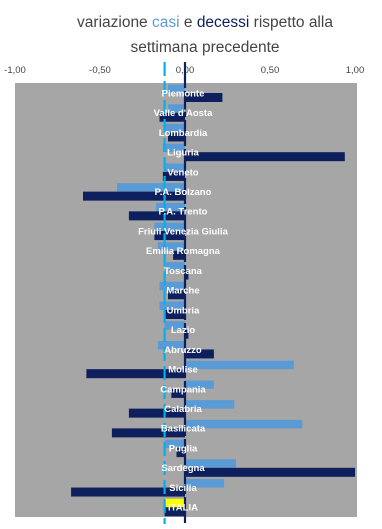 This screenshot has height=529, width=382. What do you see at coordinates (183, 370) in the screenshot?
I see `category-label: Molise` at bounding box center [183, 370].